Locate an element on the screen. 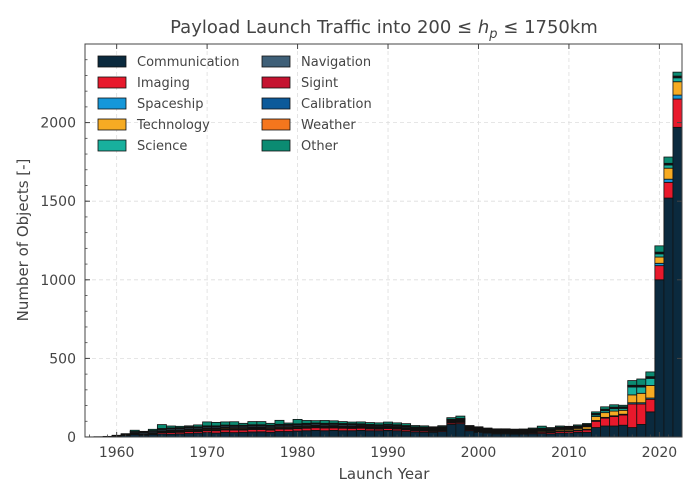  x-tick-label: 1980 is located at coordinates (298, 453).